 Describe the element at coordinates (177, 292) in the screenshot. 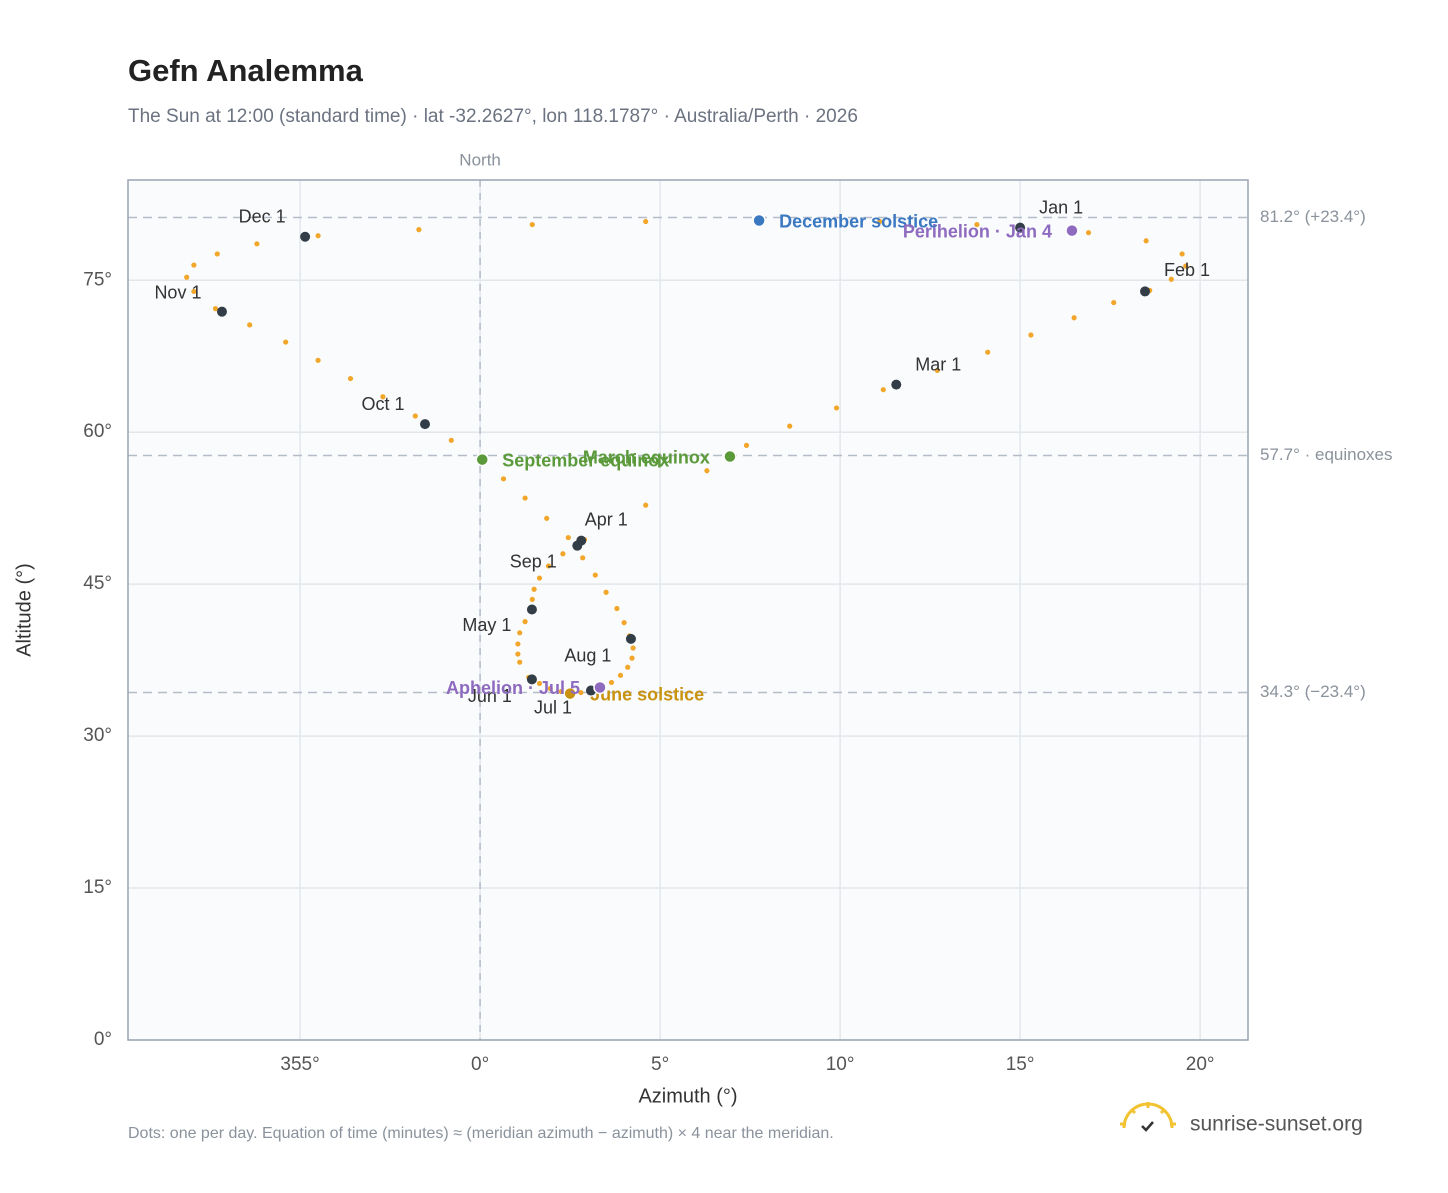

I see `month-label: Nov 1` at that location.